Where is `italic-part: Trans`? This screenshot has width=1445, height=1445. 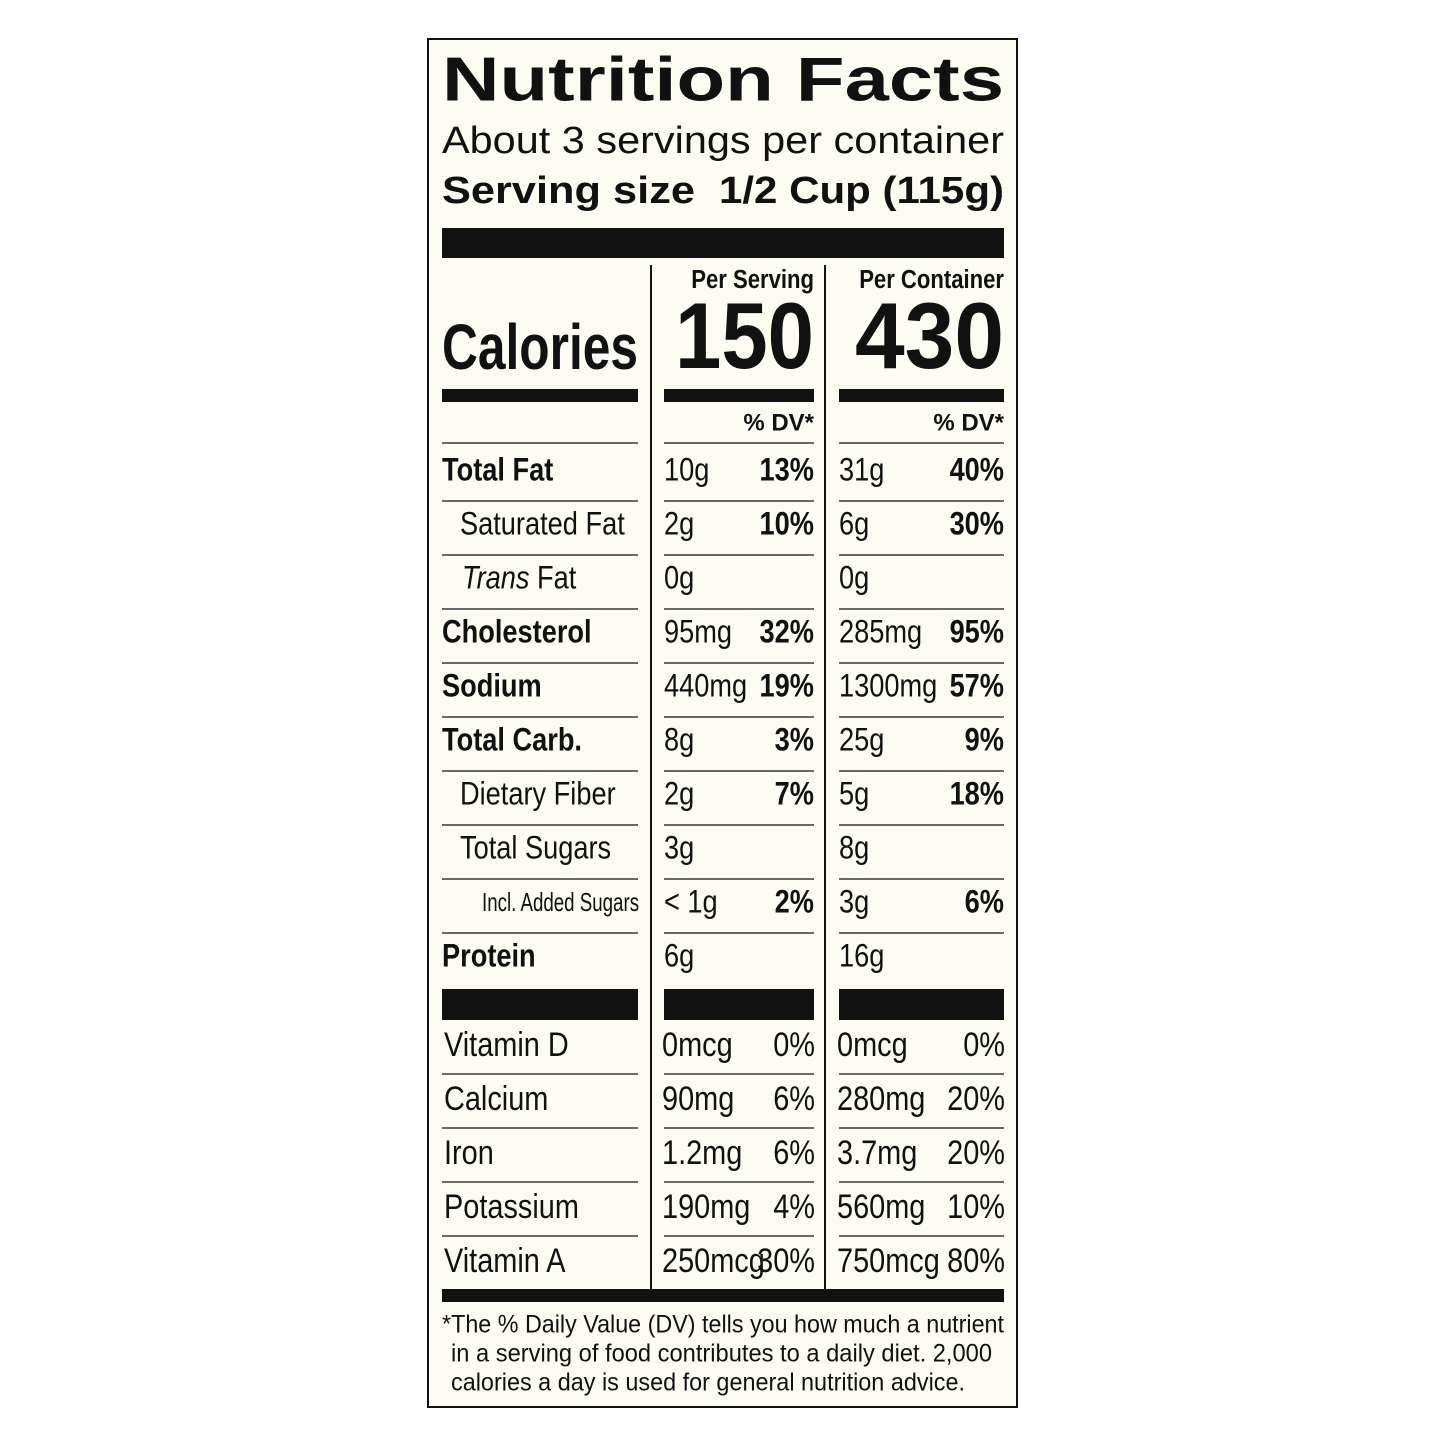 italic-part: Trans is located at coordinates (496, 578).